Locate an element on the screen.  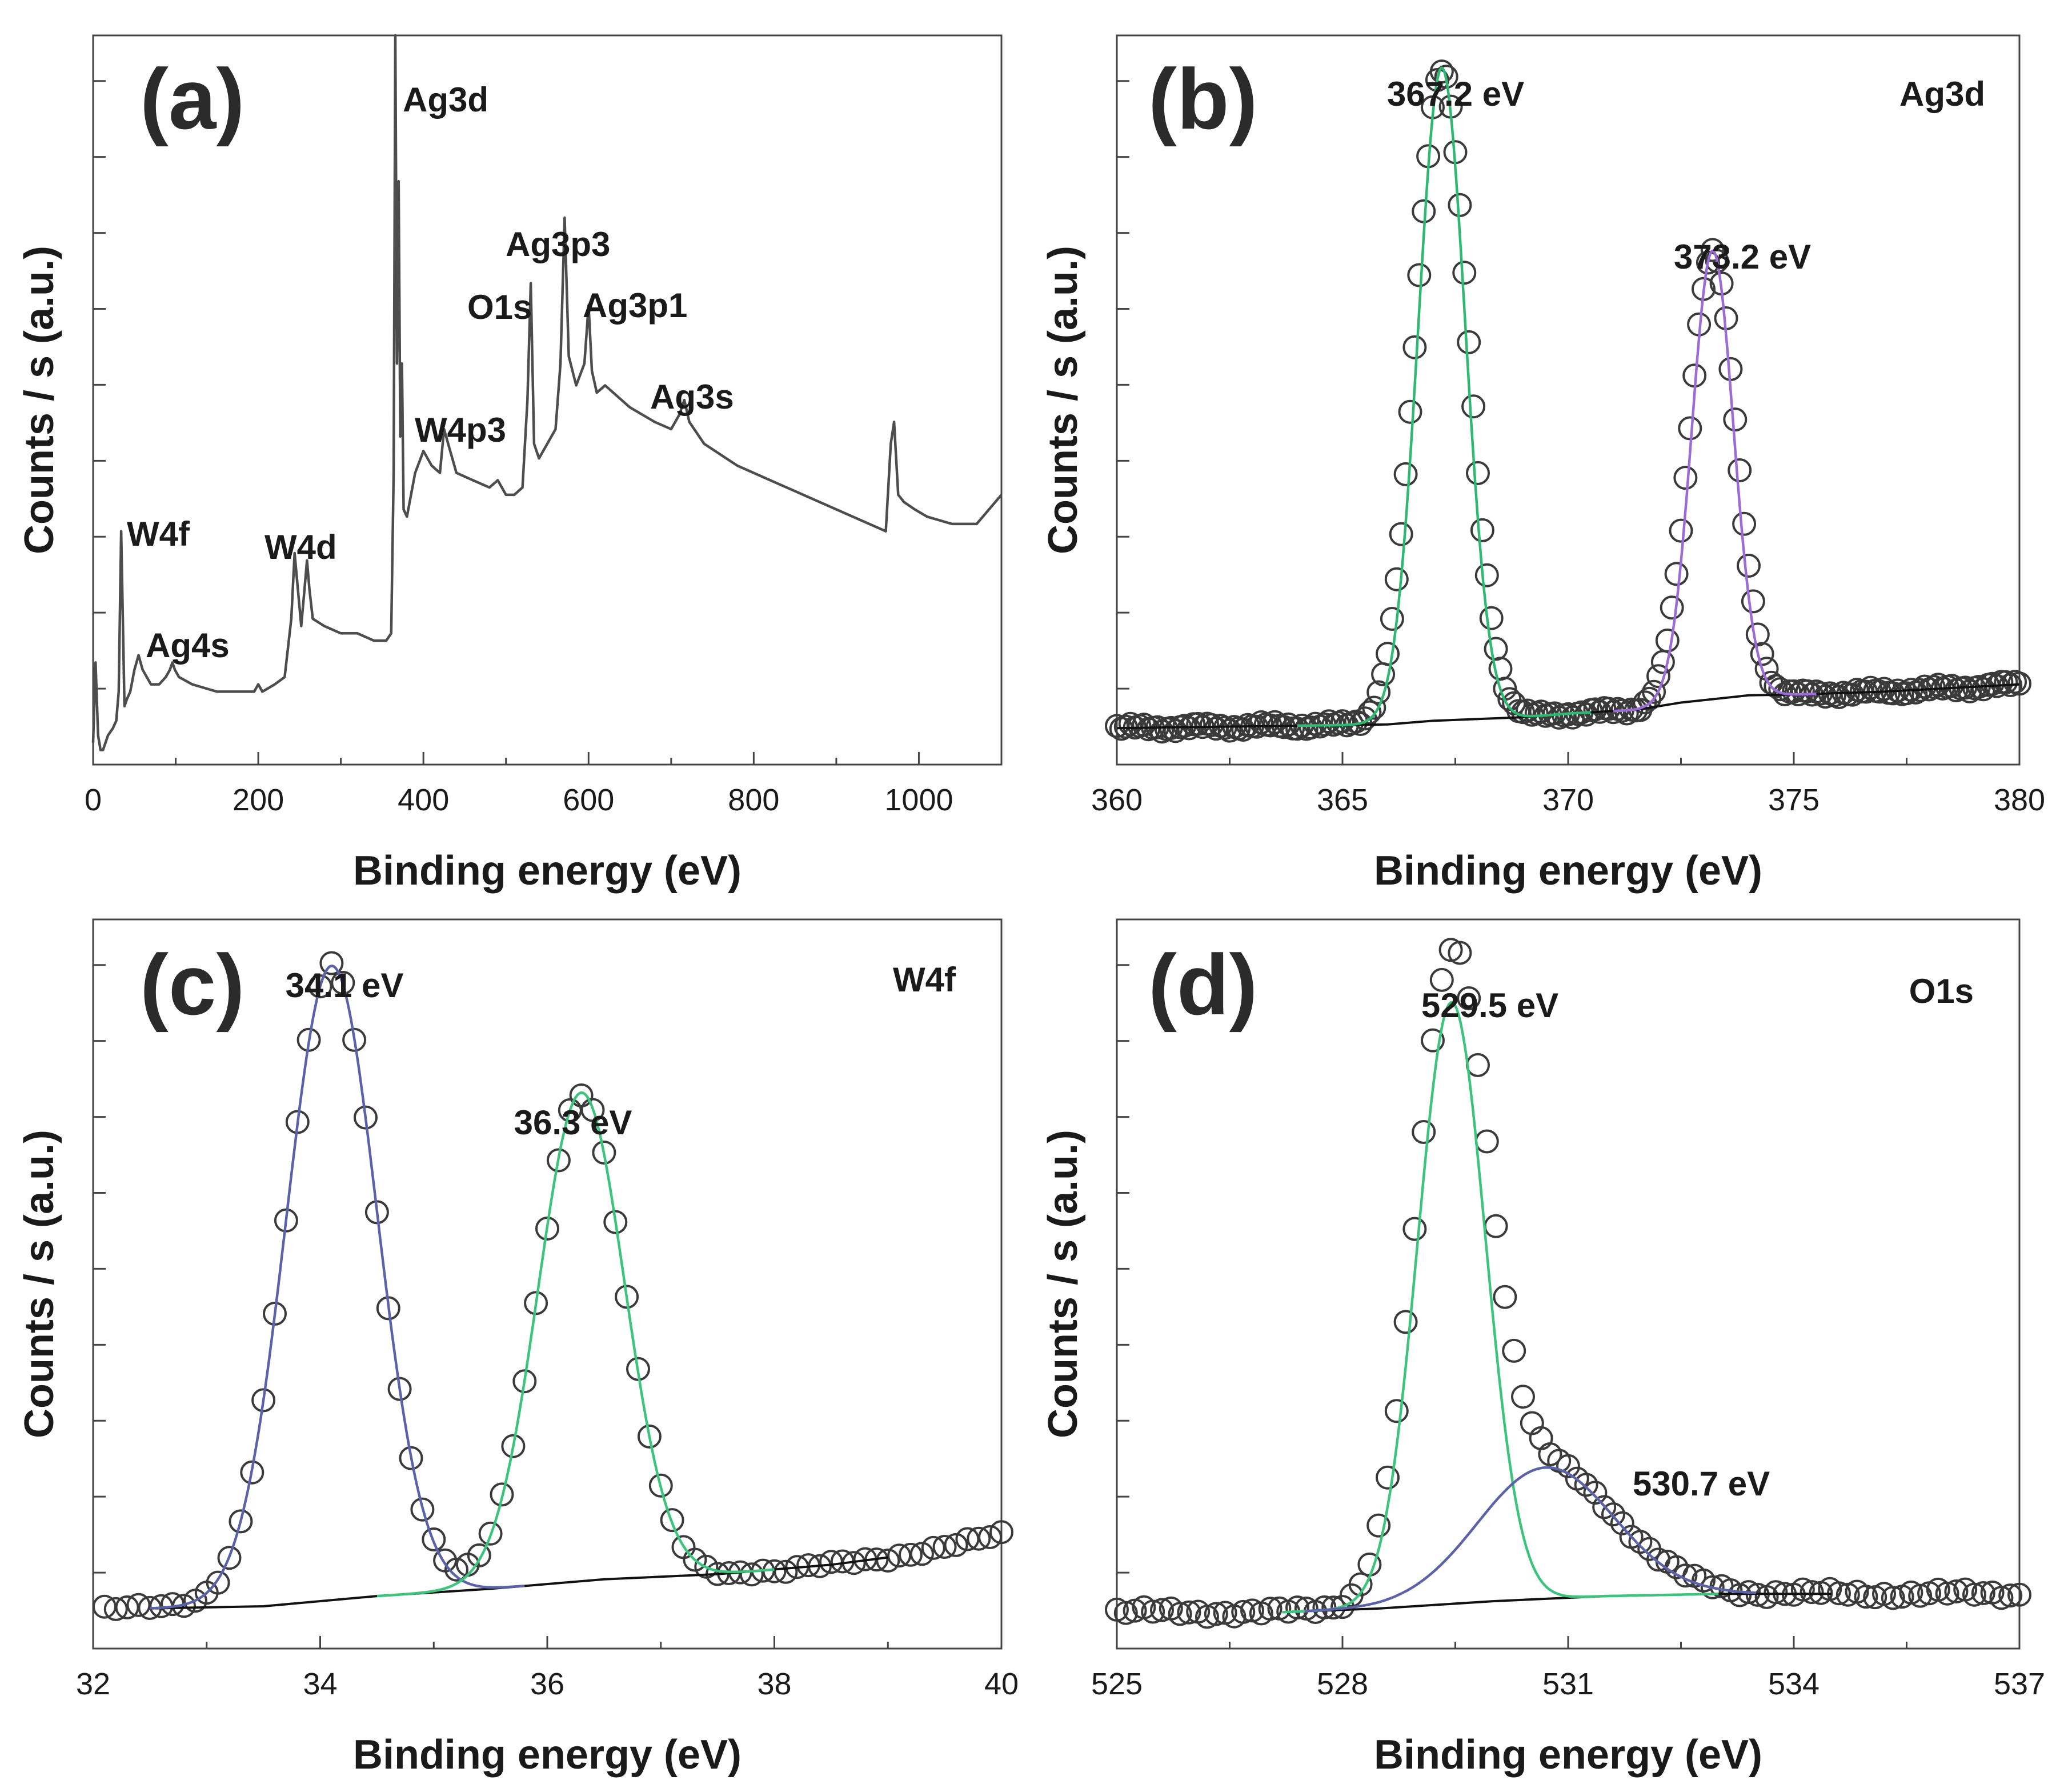
panel-label: (a) is located at coordinates (192, 99).